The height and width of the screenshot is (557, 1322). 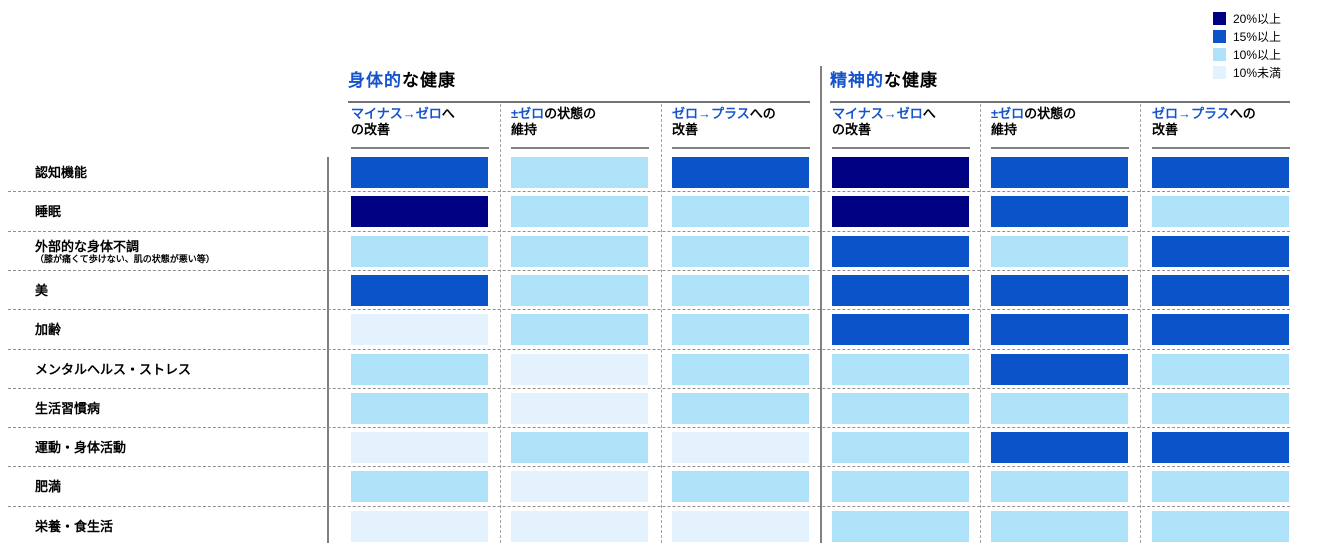 What do you see at coordinates (900, 290) in the screenshot?
I see `heatmap-cell-r4c4` at bounding box center [900, 290].